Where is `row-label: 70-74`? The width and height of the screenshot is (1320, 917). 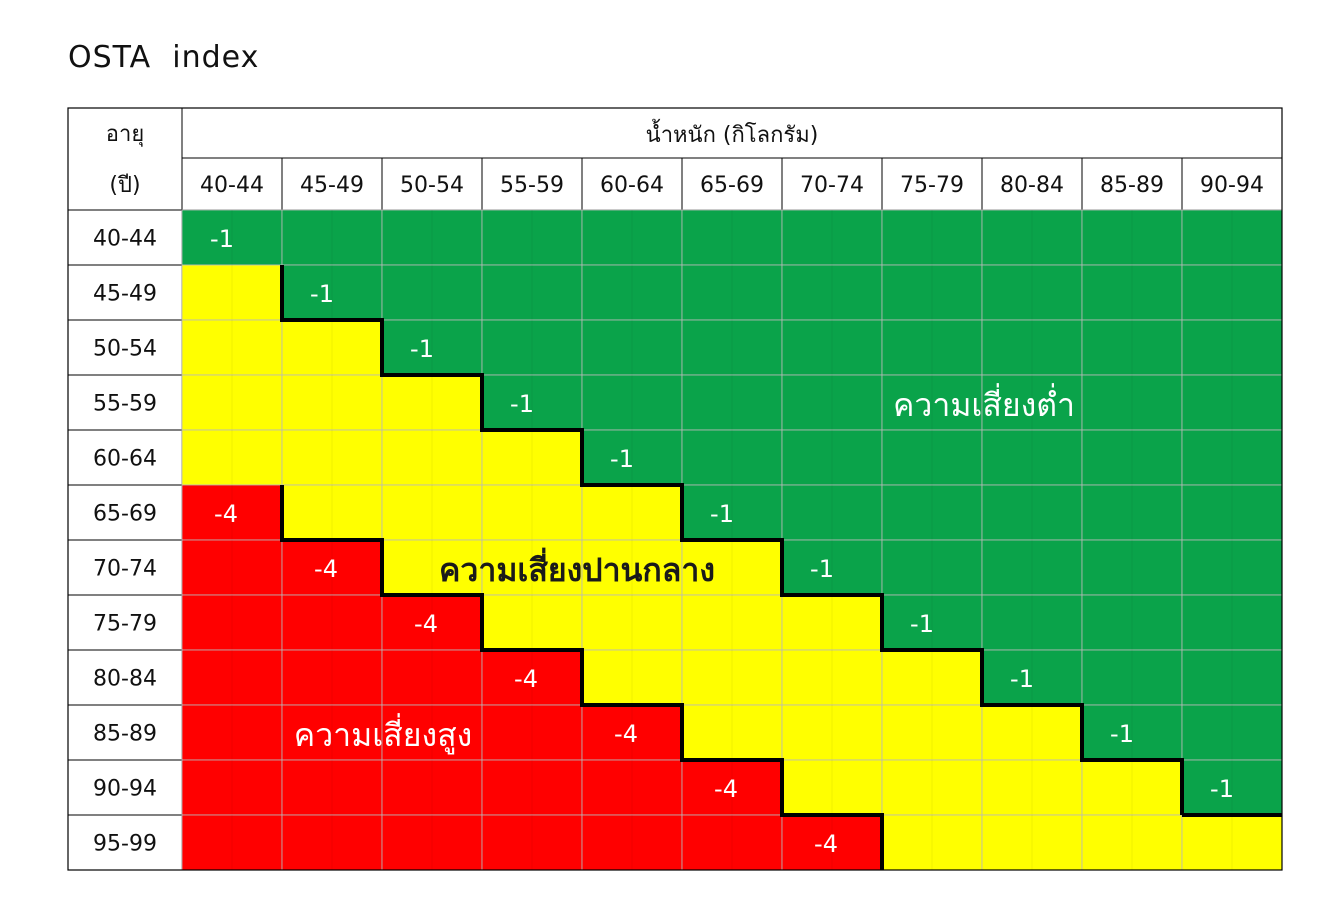 row-label: 70-74 is located at coordinates (125, 569).